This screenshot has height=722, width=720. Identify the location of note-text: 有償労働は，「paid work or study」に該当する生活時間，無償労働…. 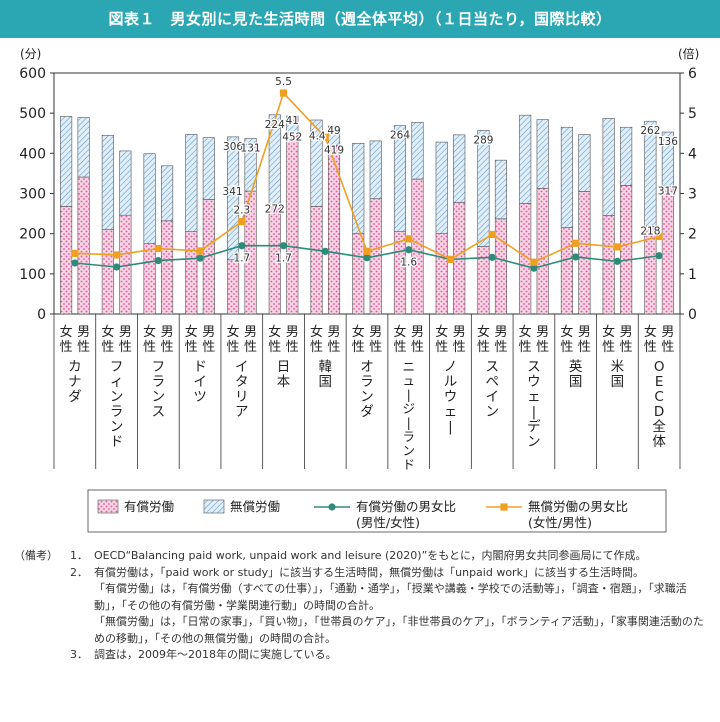
(404, 606).